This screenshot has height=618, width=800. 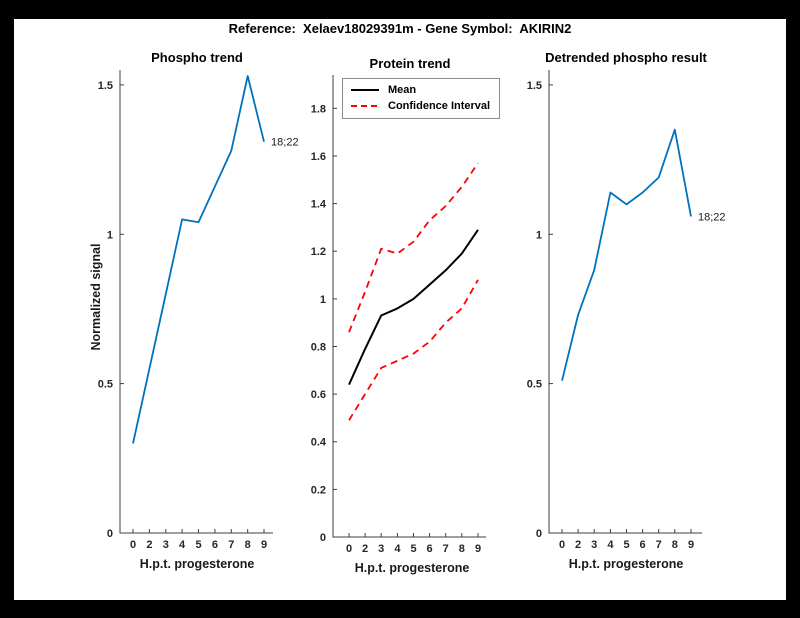 What do you see at coordinates (319, 443) in the screenshot?
I see `y-tick-label: 0.4` at bounding box center [319, 443].